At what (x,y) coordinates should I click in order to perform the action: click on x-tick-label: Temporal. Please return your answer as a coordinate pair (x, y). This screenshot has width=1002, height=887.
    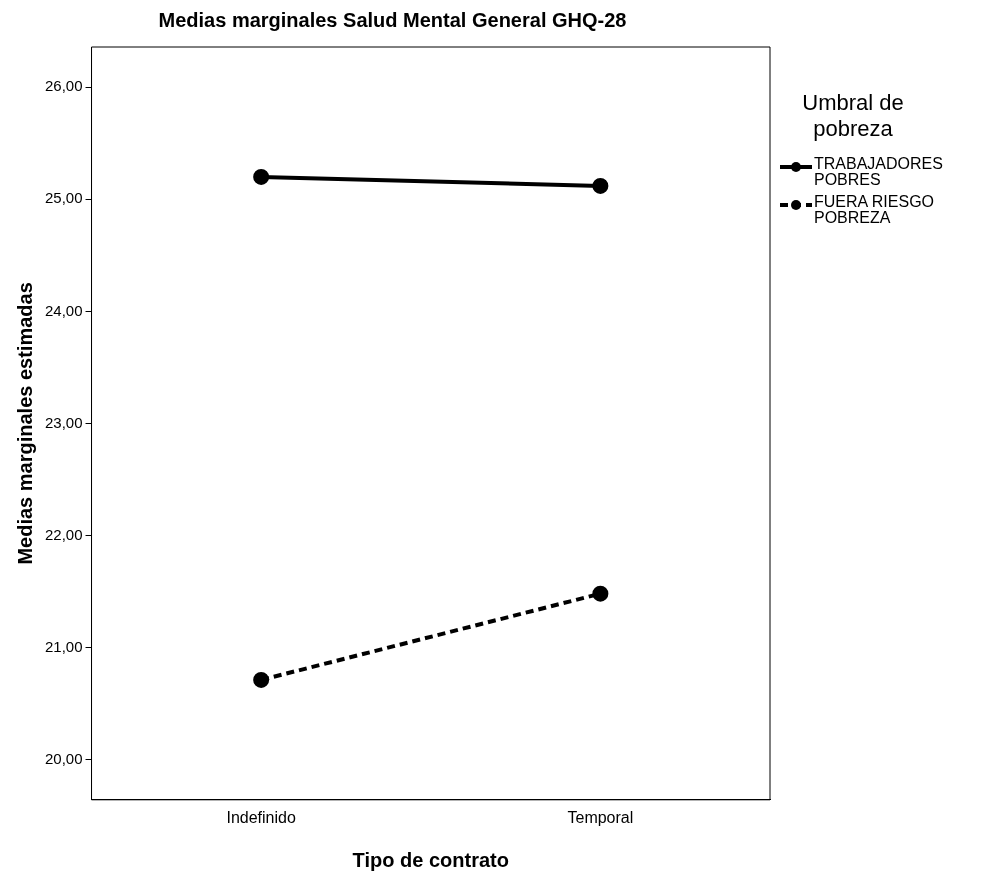
    Looking at the image, I should click on (600, 817).